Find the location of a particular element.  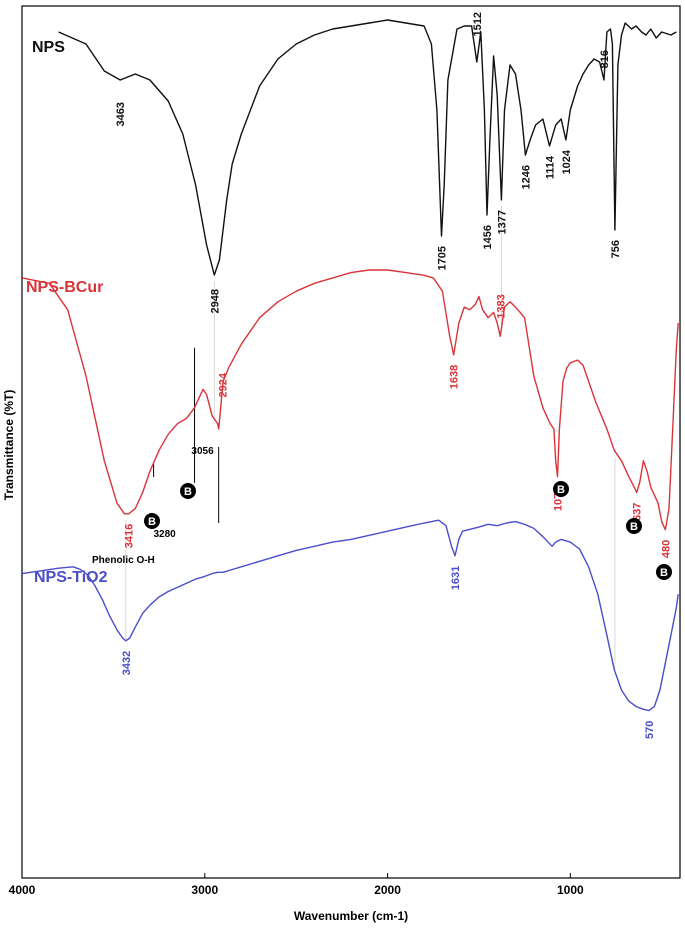

peak-label: 637 is located at coordinates (638, 512).